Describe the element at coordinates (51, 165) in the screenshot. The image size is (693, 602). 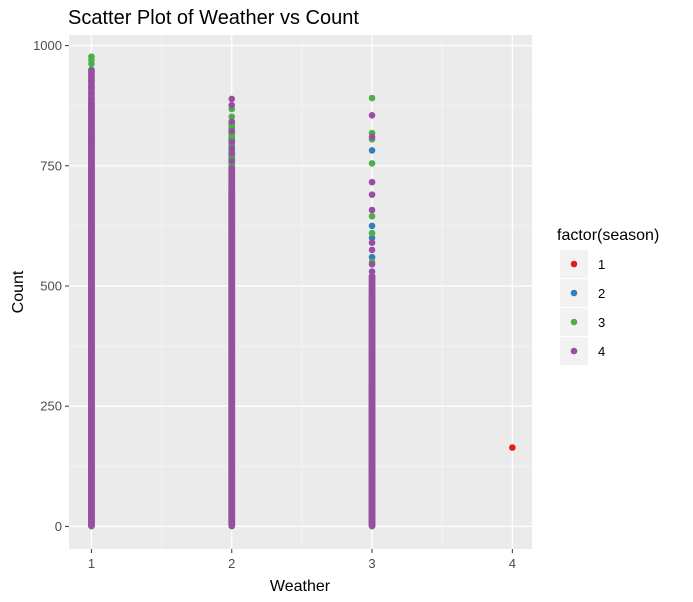
I see `y-tick-label: 750` at that location.